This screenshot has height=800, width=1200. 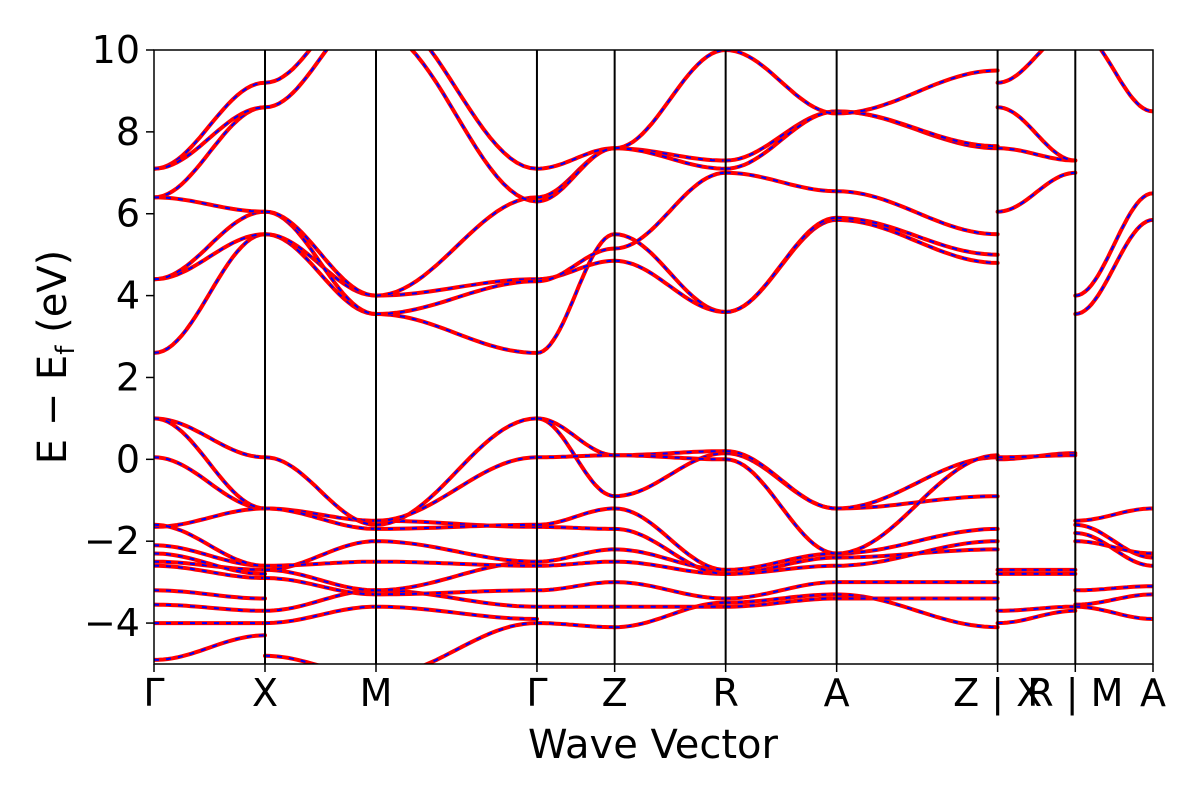 What do you see at coordinates (265, 693) in the screenshot?
I see `x-tick-label: X` at bounding box center [265, 693].